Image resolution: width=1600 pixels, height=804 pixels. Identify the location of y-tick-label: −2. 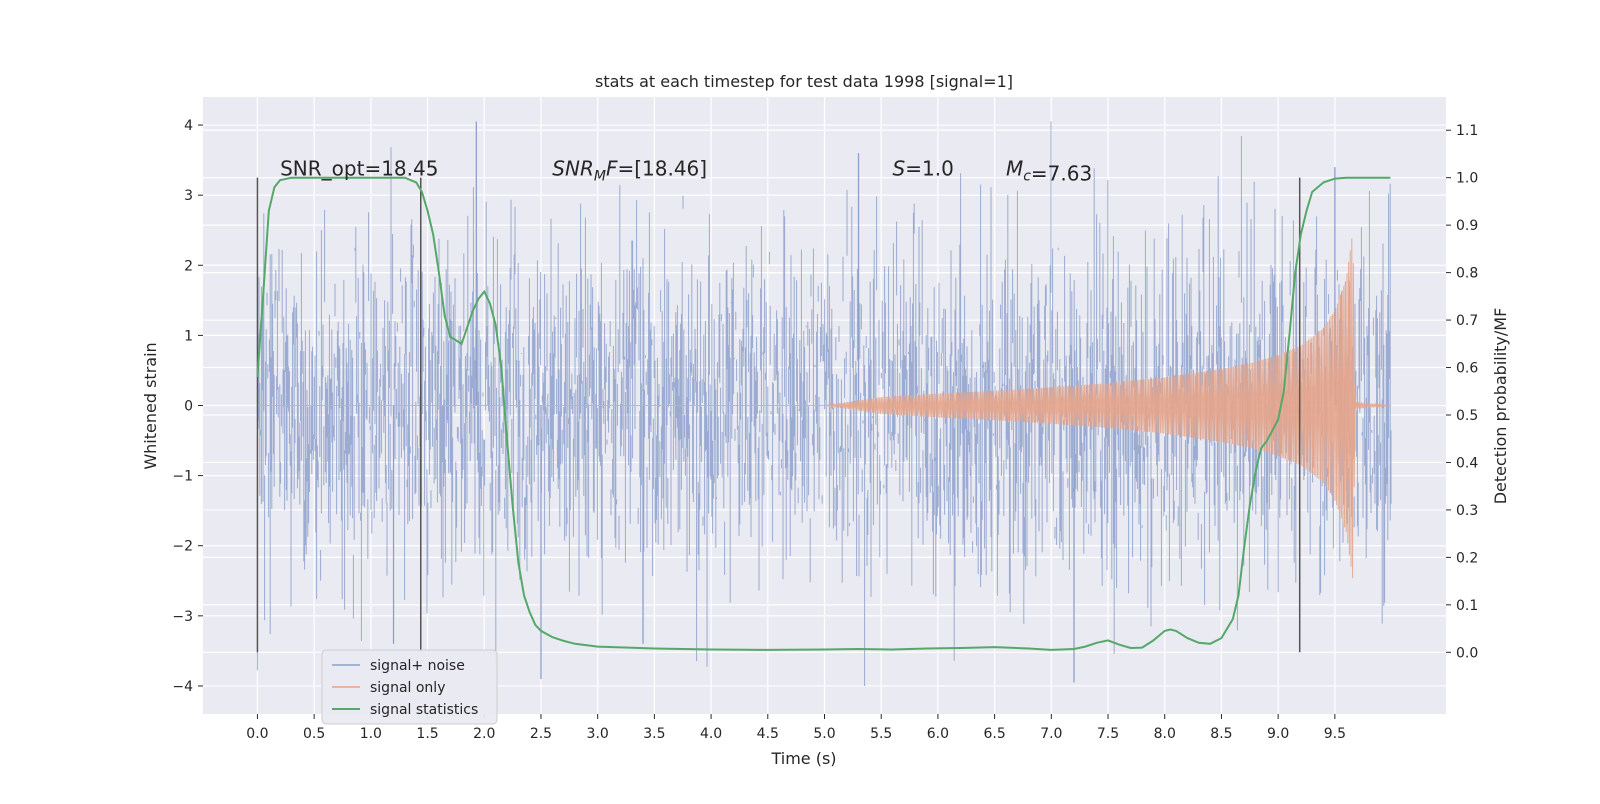
(182, 547).